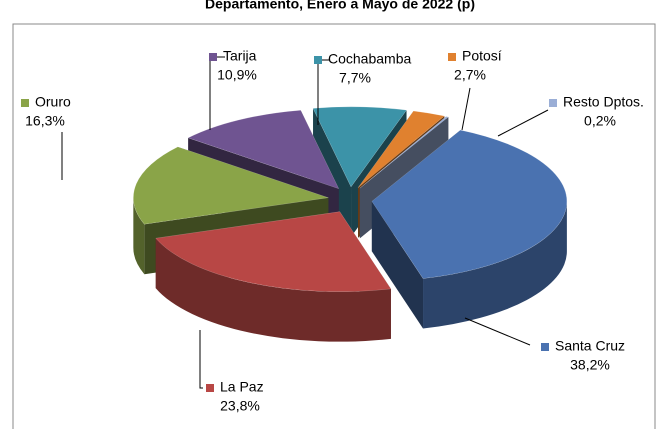 Image resolution: width=667 pixels, height=429 pixels. What do you see at coordinates (600, 121) in the screenshot?
I see `value-label: 0,2%` at bounding box center [600, 121].